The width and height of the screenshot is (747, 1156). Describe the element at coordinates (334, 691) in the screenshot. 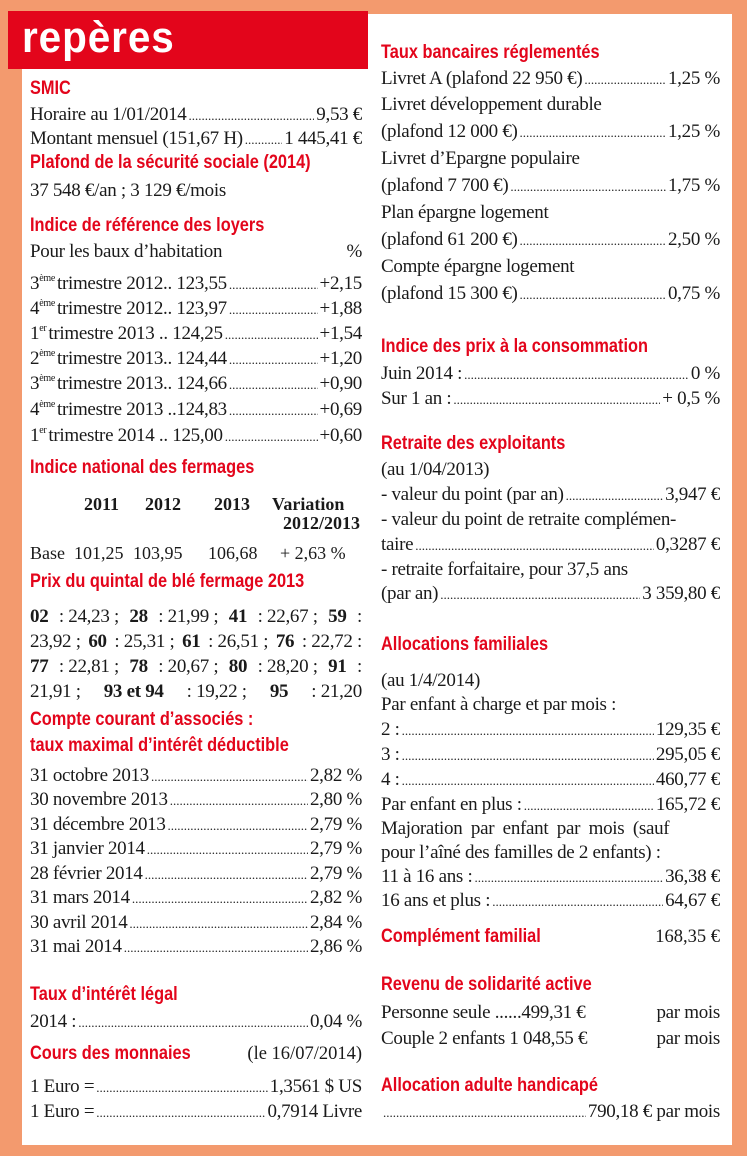

I see `price-text: : 21,20` at that location.